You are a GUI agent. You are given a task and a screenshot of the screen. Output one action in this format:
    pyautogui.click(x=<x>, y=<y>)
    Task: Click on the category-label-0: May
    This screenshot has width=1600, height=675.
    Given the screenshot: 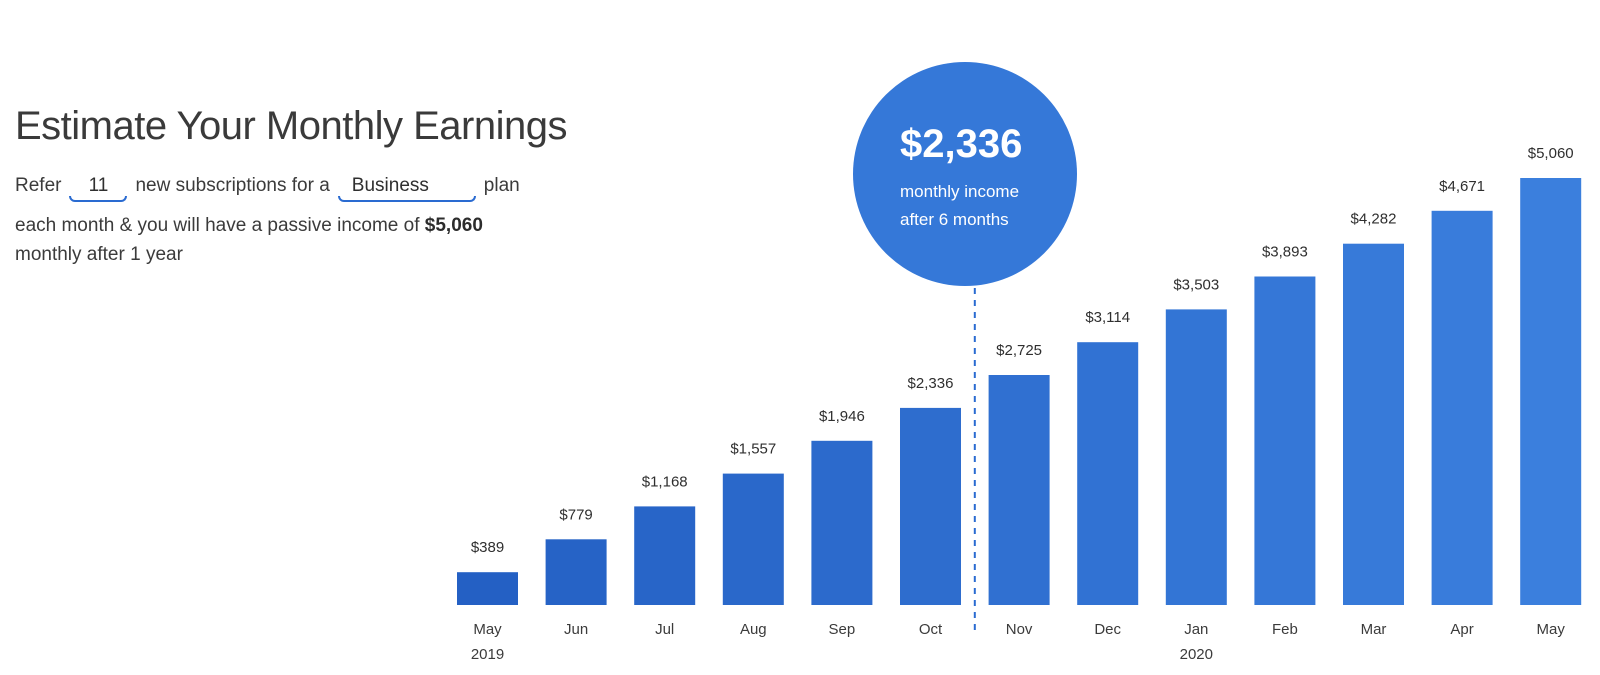 What is the action you would take?
    pyautogui.click(x=487, y=629)
    